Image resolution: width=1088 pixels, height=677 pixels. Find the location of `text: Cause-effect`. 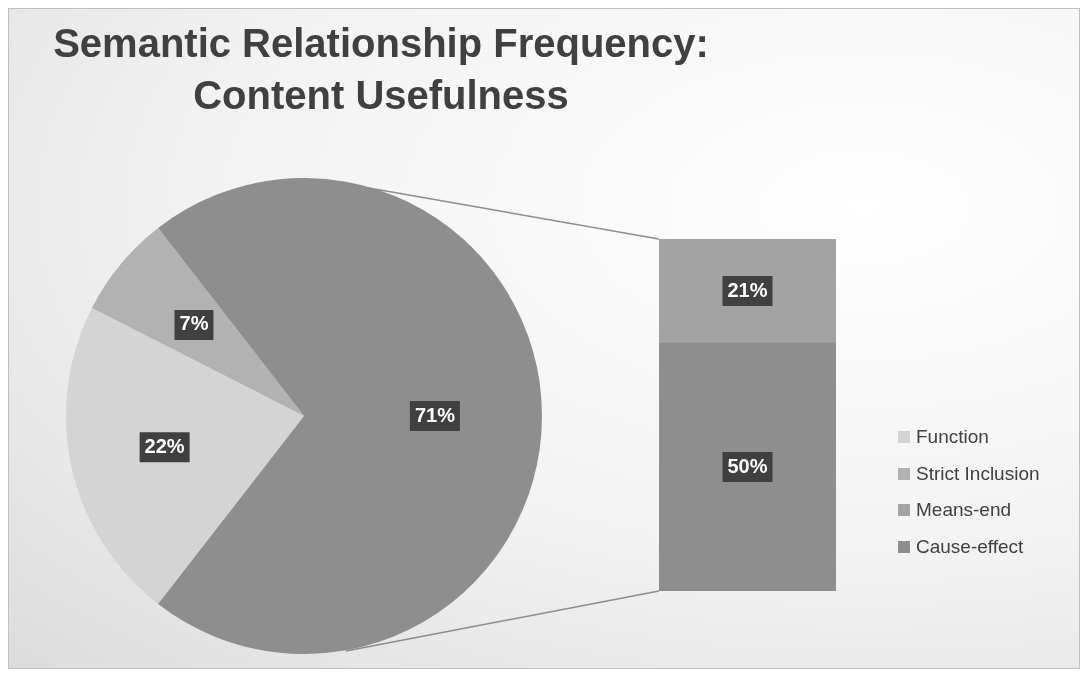

text: Cause-effect is located at coordinates (970, 546).